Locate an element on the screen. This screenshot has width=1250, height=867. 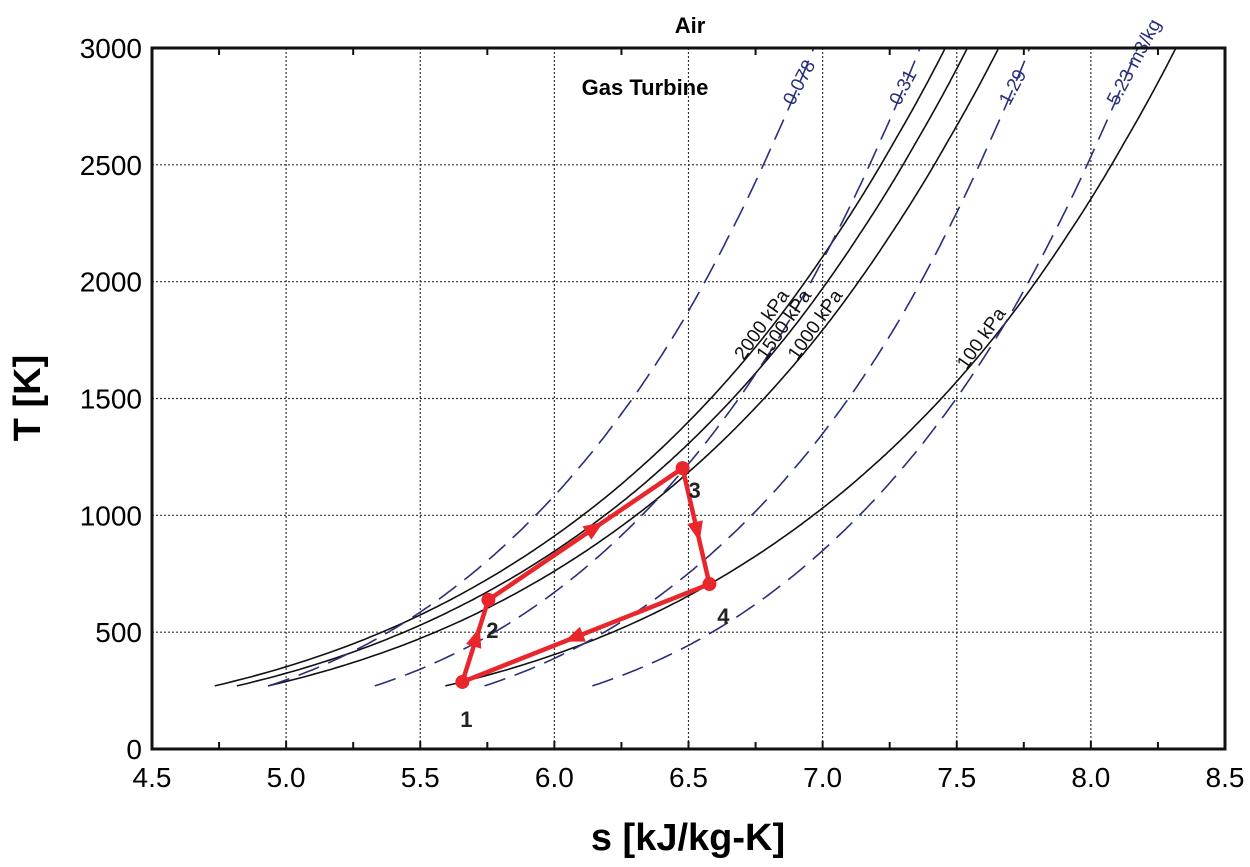
x-tick-label: 8.5 is located at coordinates (1225, 777).